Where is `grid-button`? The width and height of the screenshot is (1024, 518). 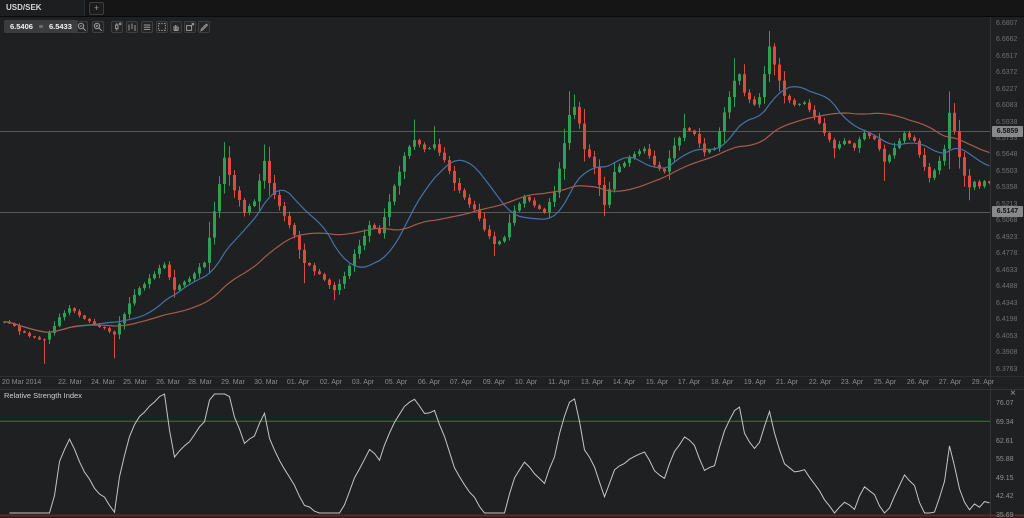 grid-button is located at coordinates (162, 27).